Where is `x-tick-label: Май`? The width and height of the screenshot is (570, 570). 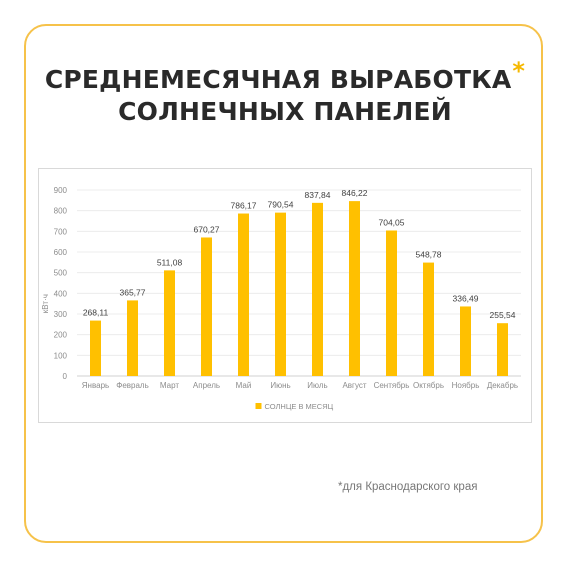 x-tick-label: Май is located at coordinates (244, 385).